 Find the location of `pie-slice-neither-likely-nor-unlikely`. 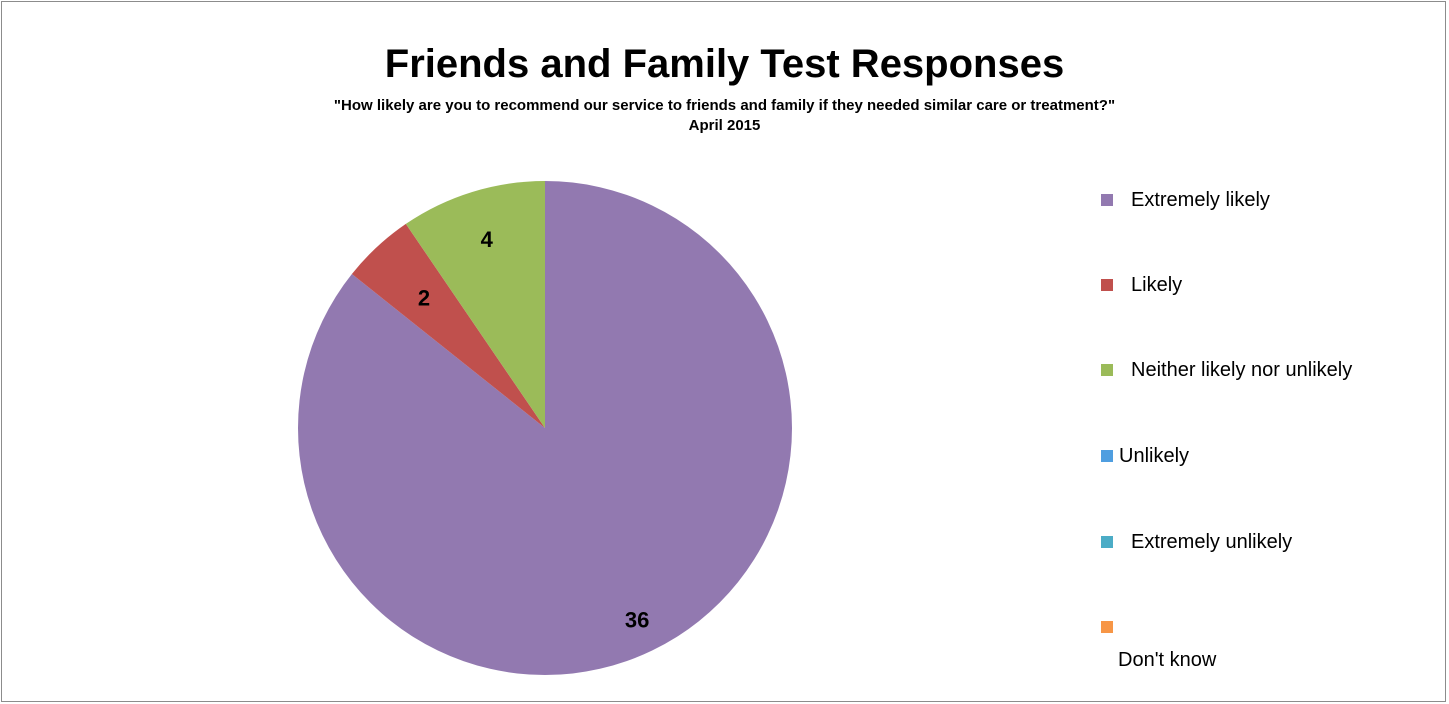

pie-slice-neither-likely-nor-unlikely is located at coordinates (475, 304).